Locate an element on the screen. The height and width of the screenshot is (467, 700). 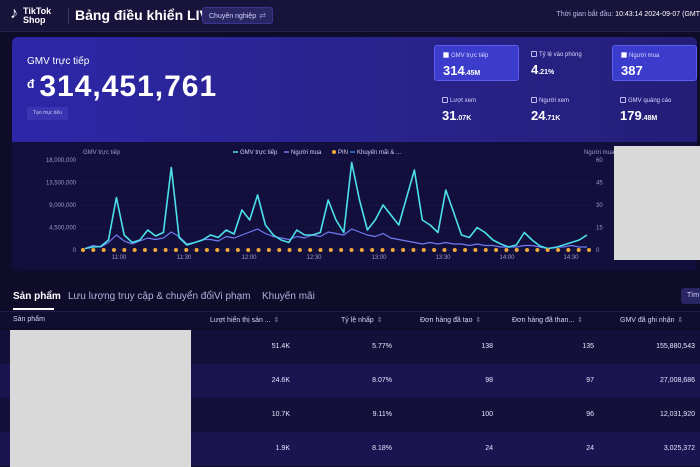
cell-orders-paid: 96 is located at coordinates (590, 414).